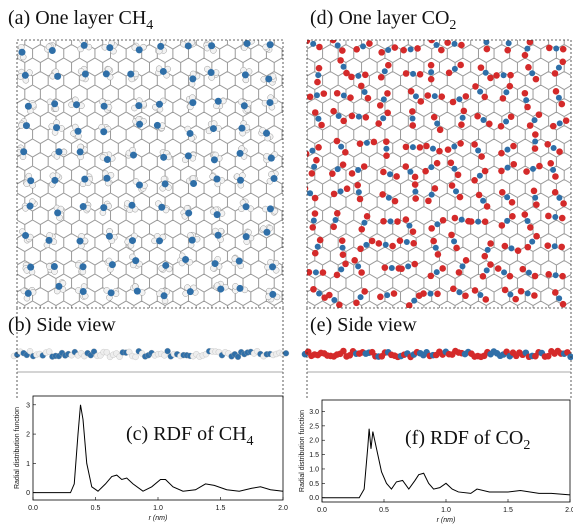 Image resolution: width=573 pixels, height=525 pixels. Describe the element at coordinates (314, 484) in the screenshot. I see `y-tick-label: 0.5` at that location.